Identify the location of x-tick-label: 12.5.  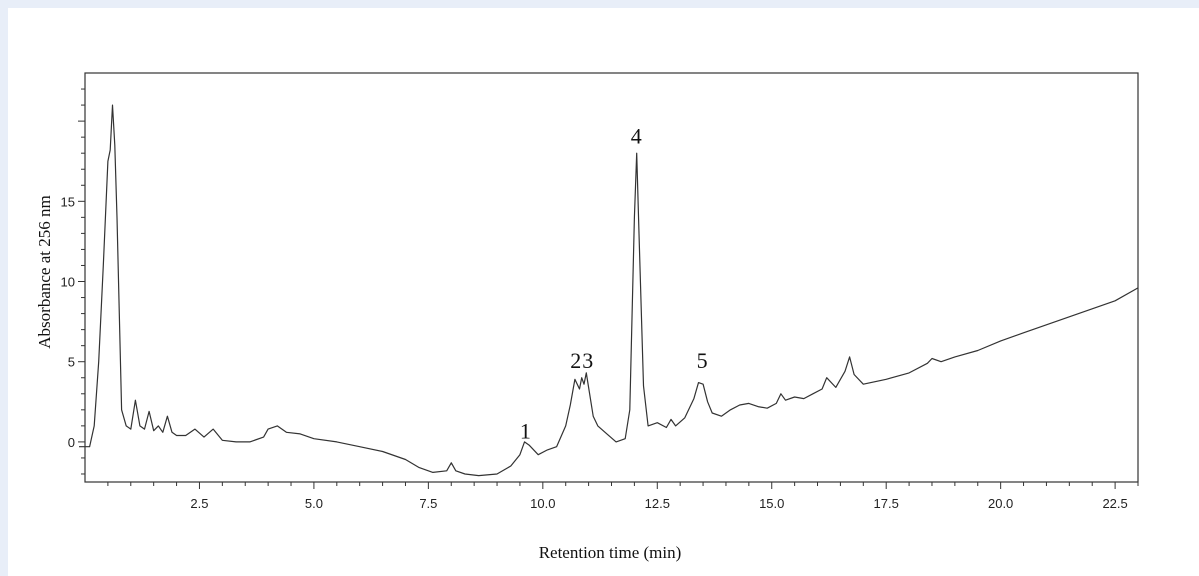
(657, 503).